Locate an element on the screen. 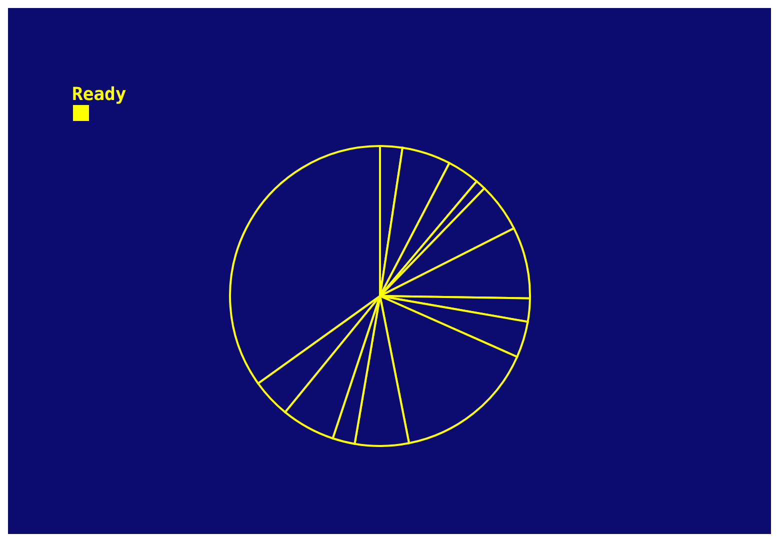 The width and height of the screenshot is (779, 542). text: Ready is located at coordinates (99, 94).